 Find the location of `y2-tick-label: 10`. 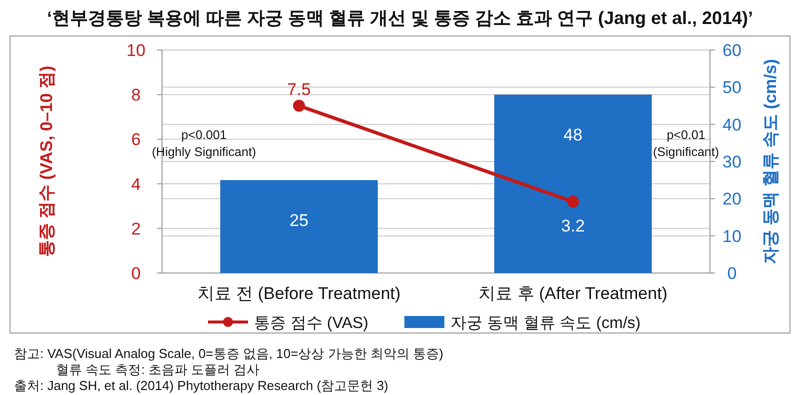

y2-tick-label: 10 is located at coordinates (732, 236).